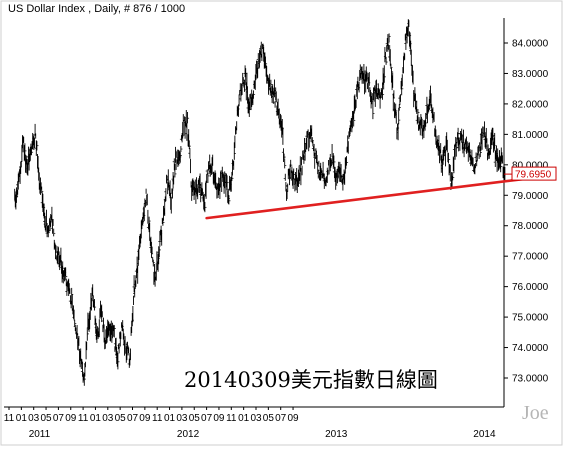 Image resolution: width=563 pixels, height=451 pixels. I want to click on chart-annotation: 20140309美元指數日線圖, so click(311, 380).